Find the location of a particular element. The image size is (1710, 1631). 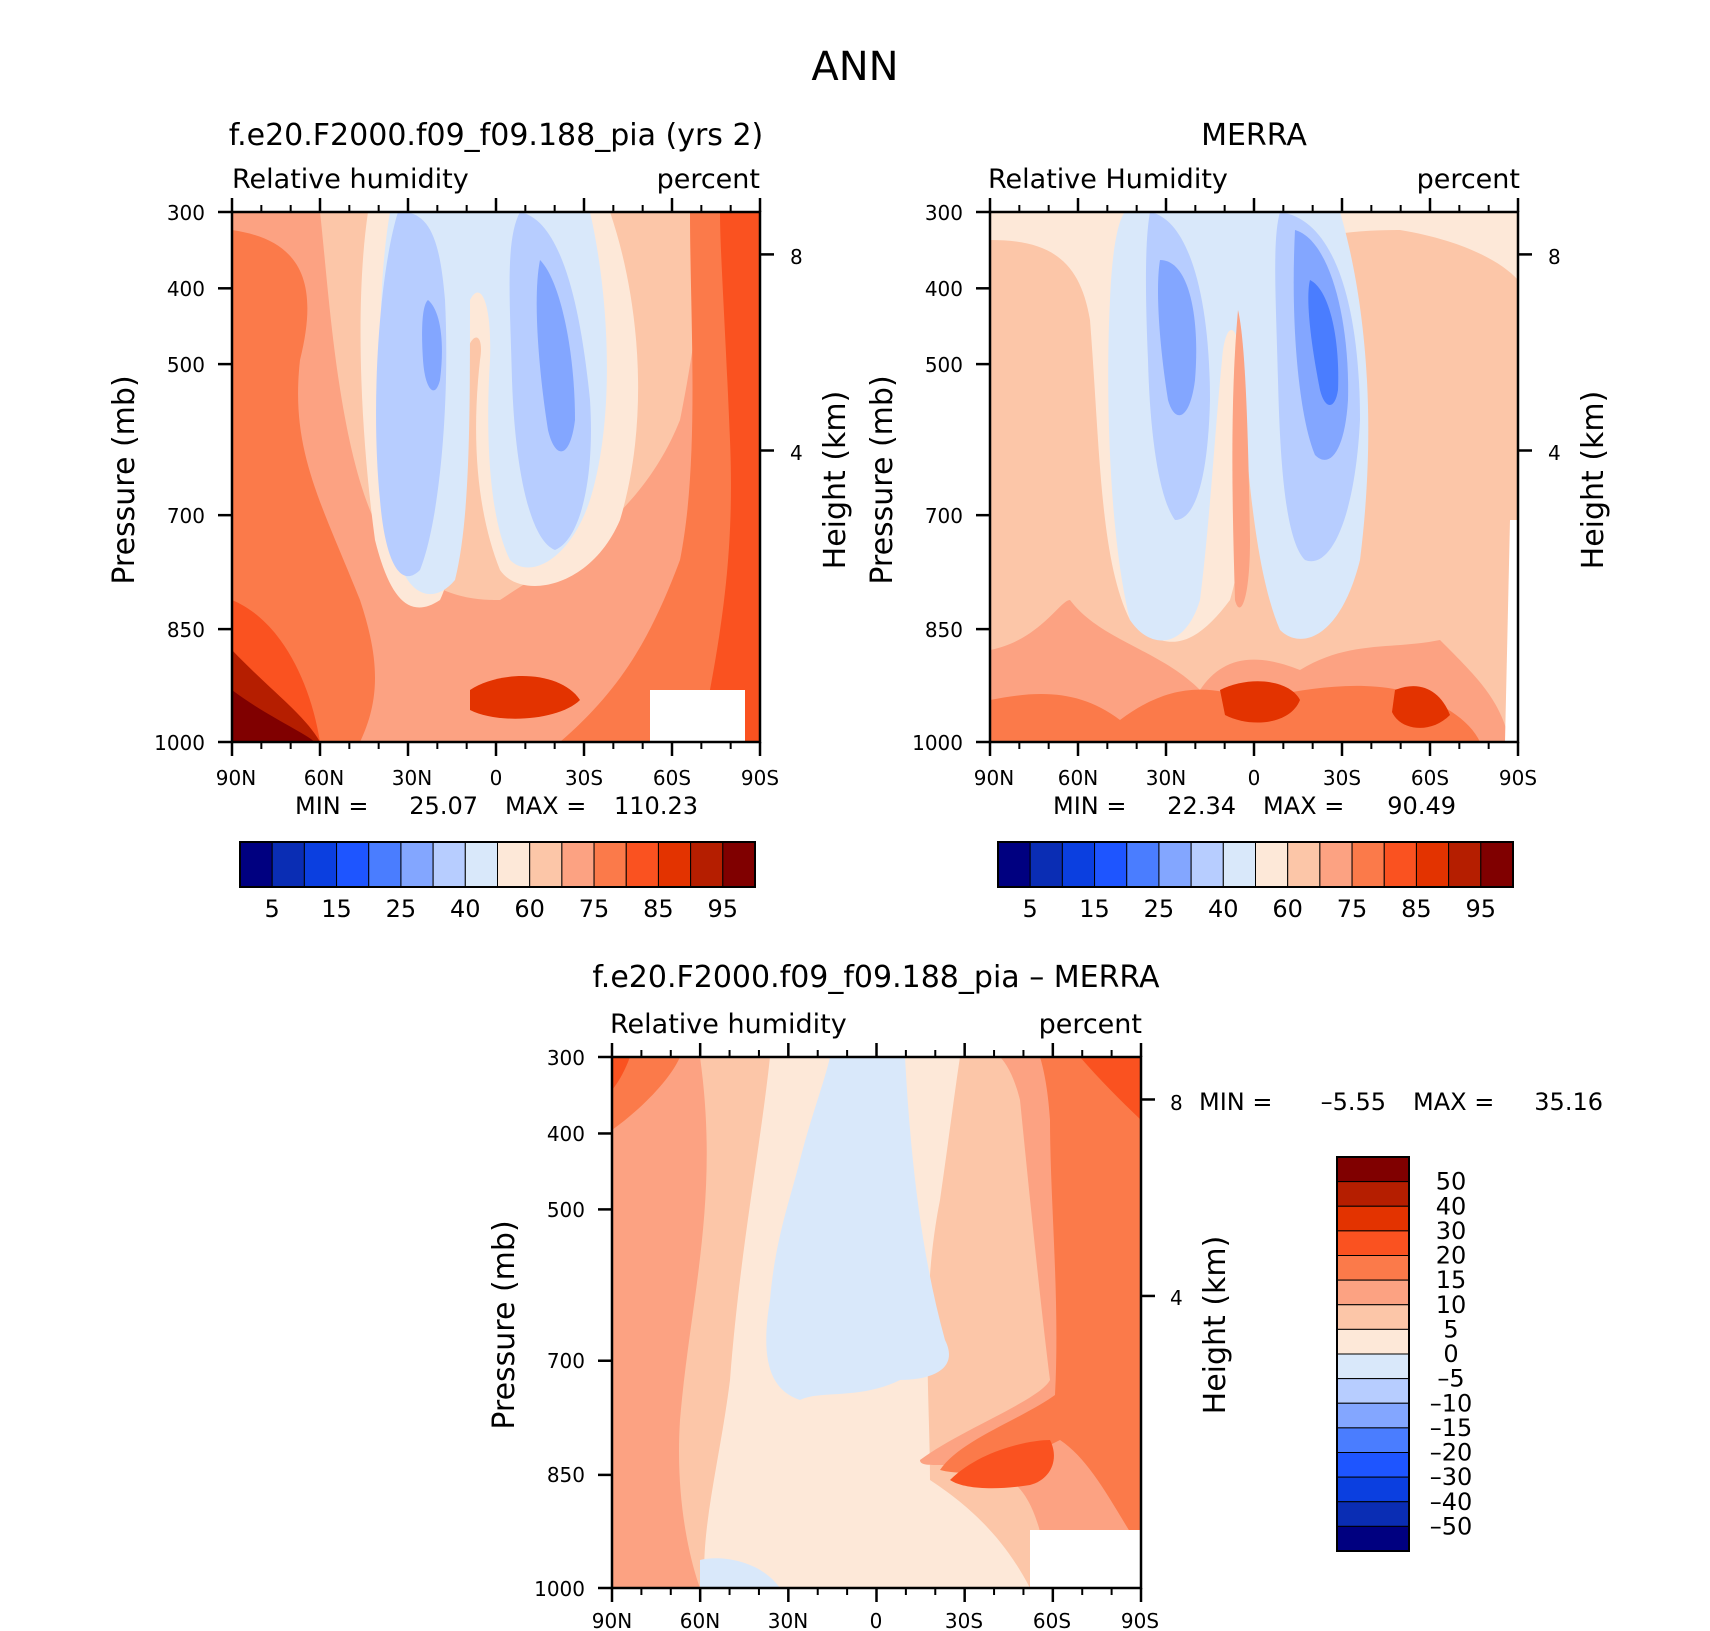

contour-fill is located at coordinates (876, 1322).